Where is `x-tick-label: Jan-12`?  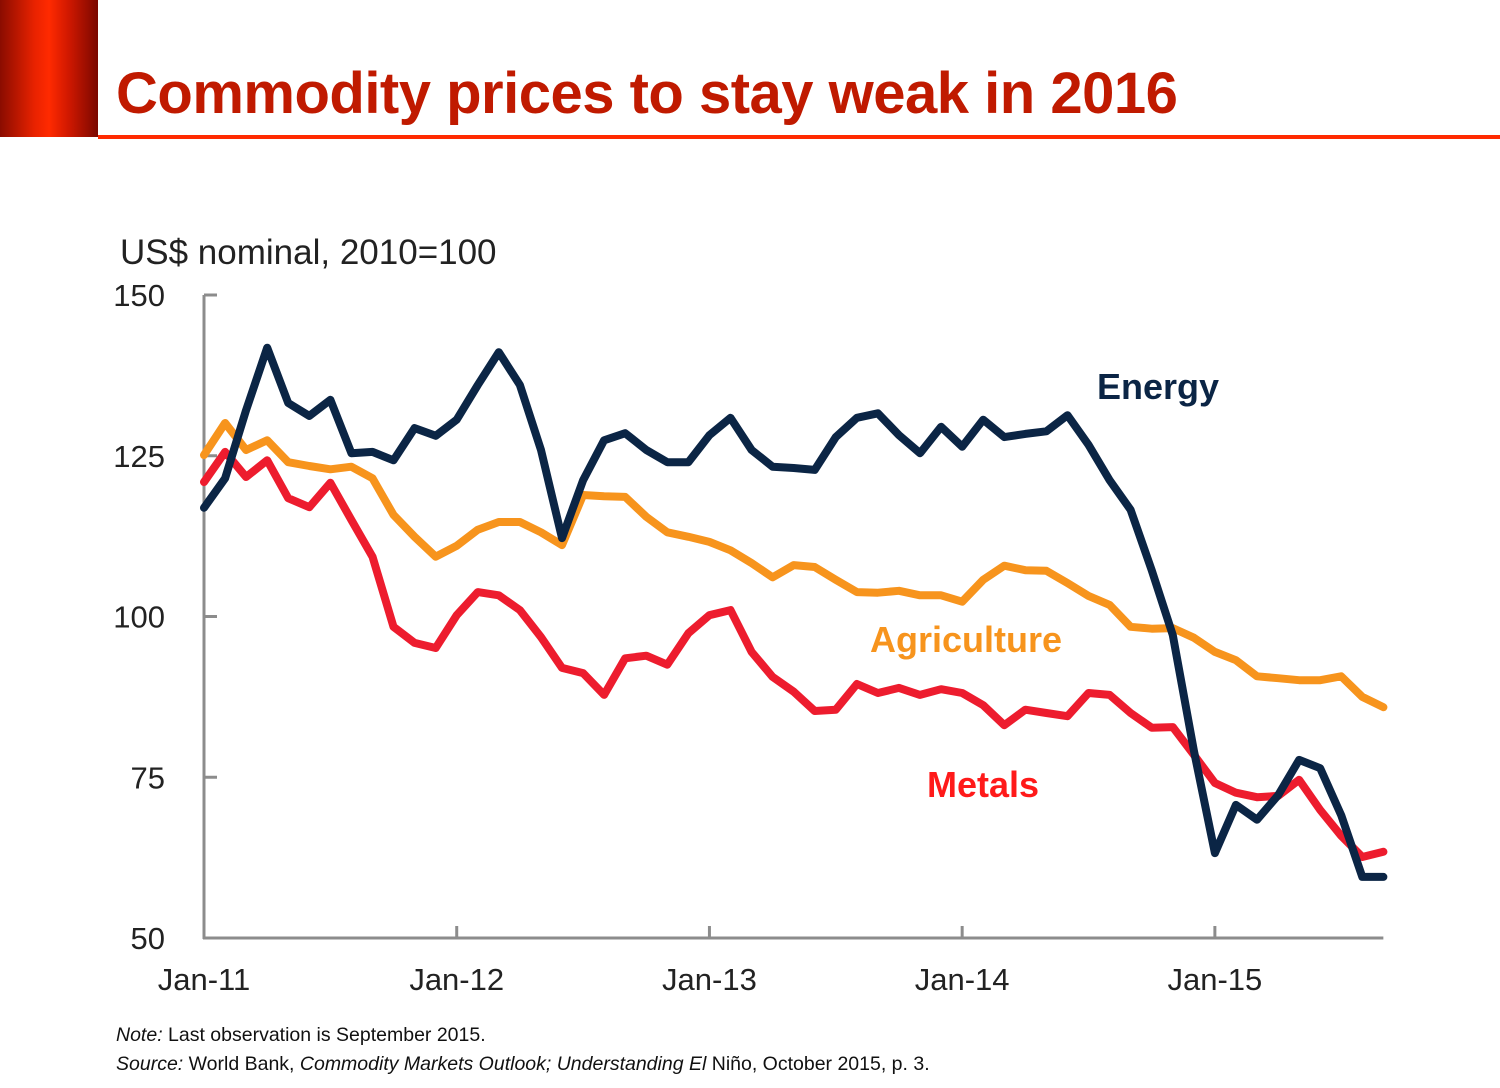 x-tick-label: Jan-12 is located at coordinates (456, 979).